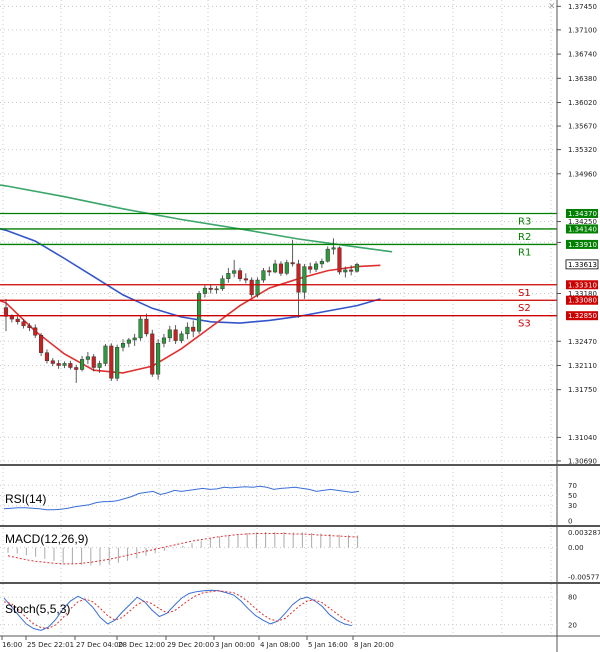 This screenshot has height=652, width=600. What do you see at coordinates (552, 7) in the screenshot?
I see `corner-close-icon: ✕` at bounding box center [552, 7].